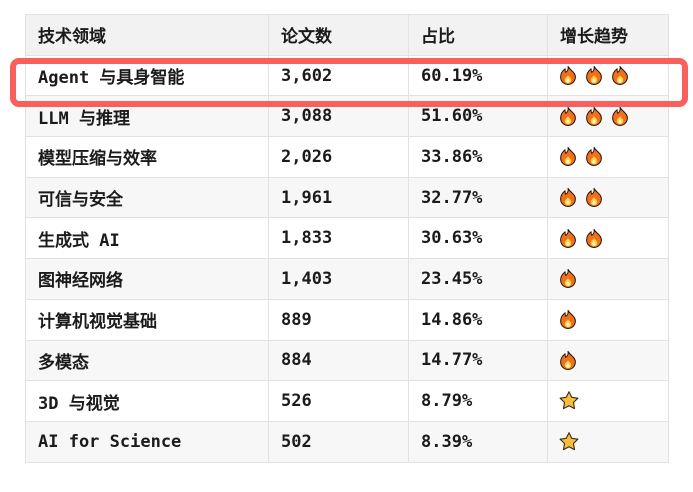 The image size is (693, 492). I want to click on field-cell: 生成式 AI, so click(147, 238).